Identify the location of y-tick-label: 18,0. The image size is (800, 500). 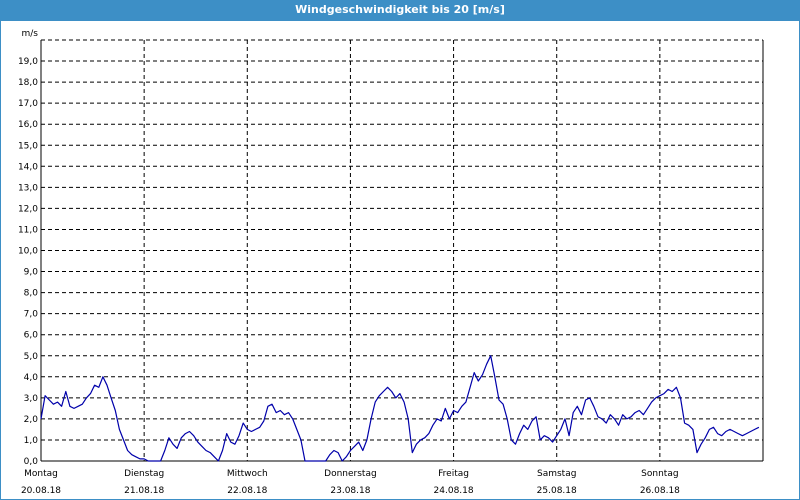
(28, 83).